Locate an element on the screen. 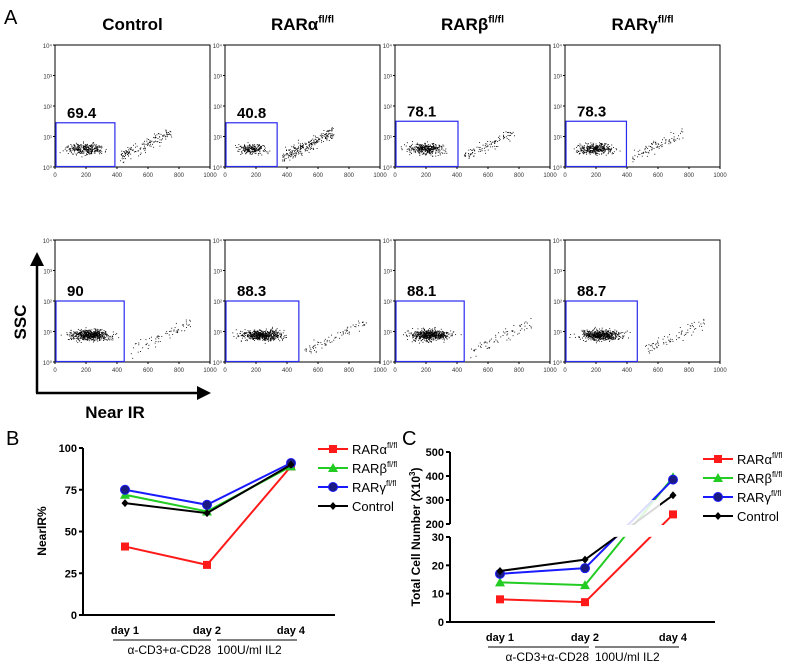 The width and height of the screenshot is (800, 671). y-tick-label: 400 is located at coordinates (435, 477).